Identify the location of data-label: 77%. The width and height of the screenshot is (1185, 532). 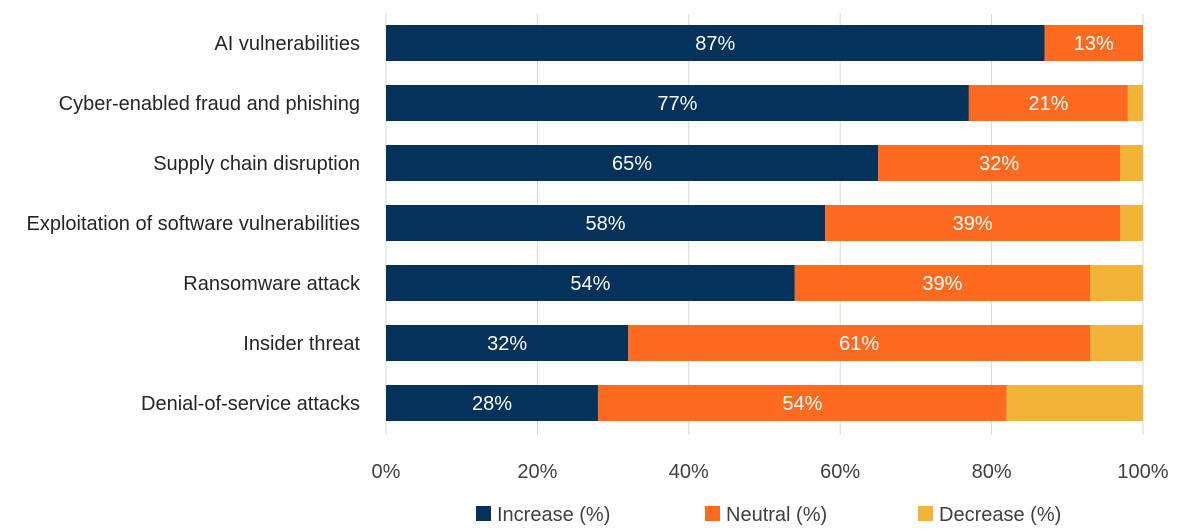
(677, 104).